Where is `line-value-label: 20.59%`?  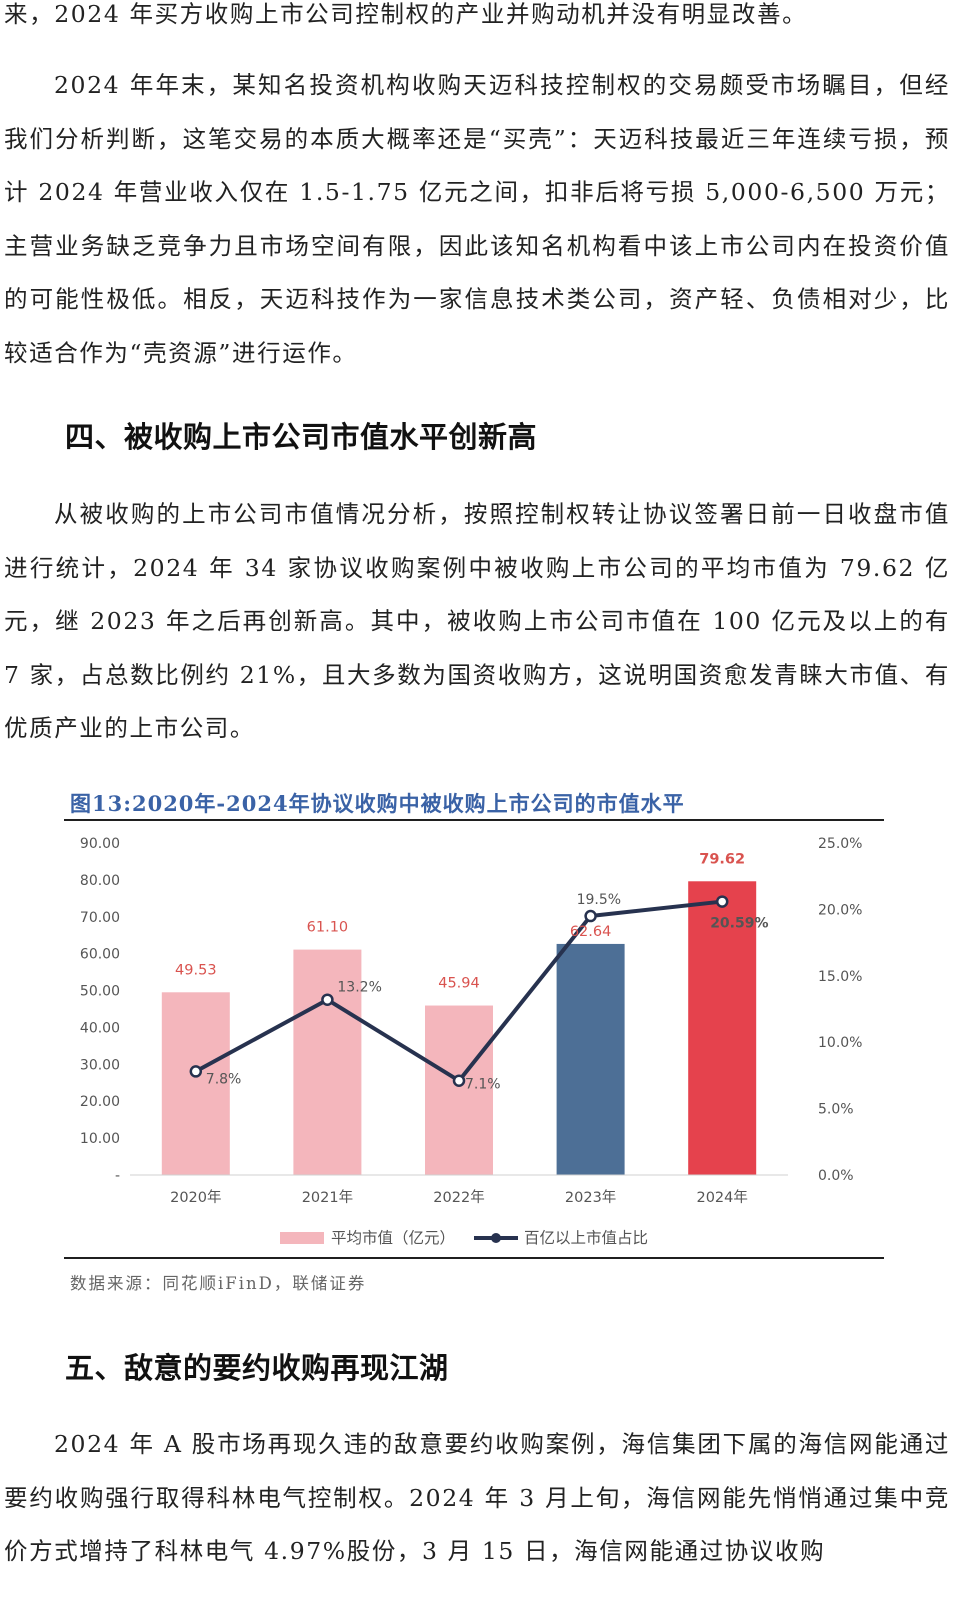
line-value-label: 20.59% is located at coordinates (739, 924).